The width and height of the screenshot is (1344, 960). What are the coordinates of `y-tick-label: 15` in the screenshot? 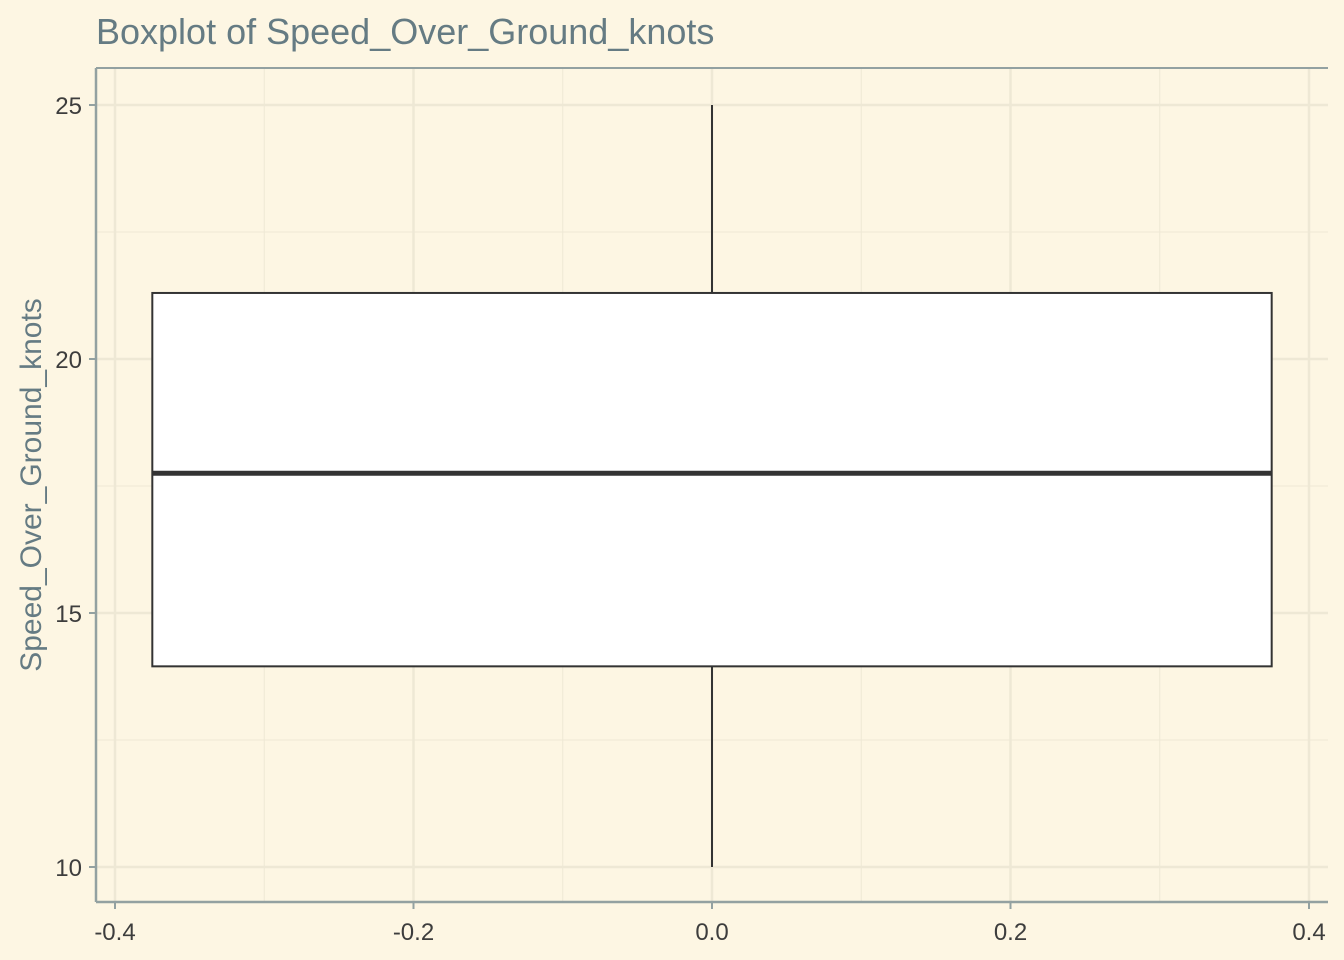 It's located at (68, 614).